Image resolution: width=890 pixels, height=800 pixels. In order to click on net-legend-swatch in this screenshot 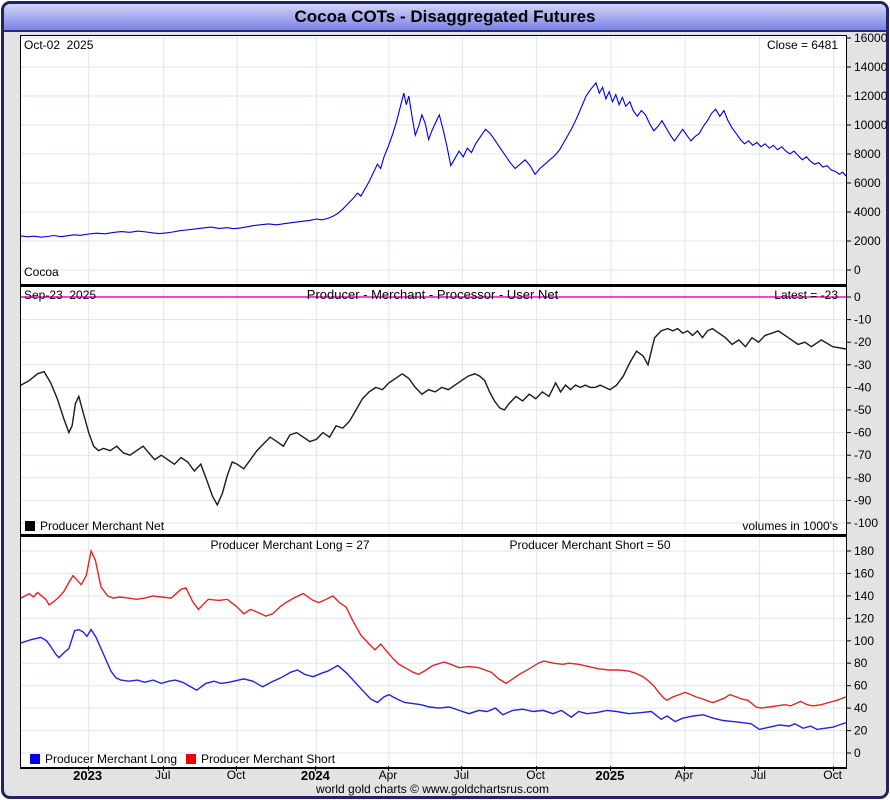, I will do `click(30, 526)`.